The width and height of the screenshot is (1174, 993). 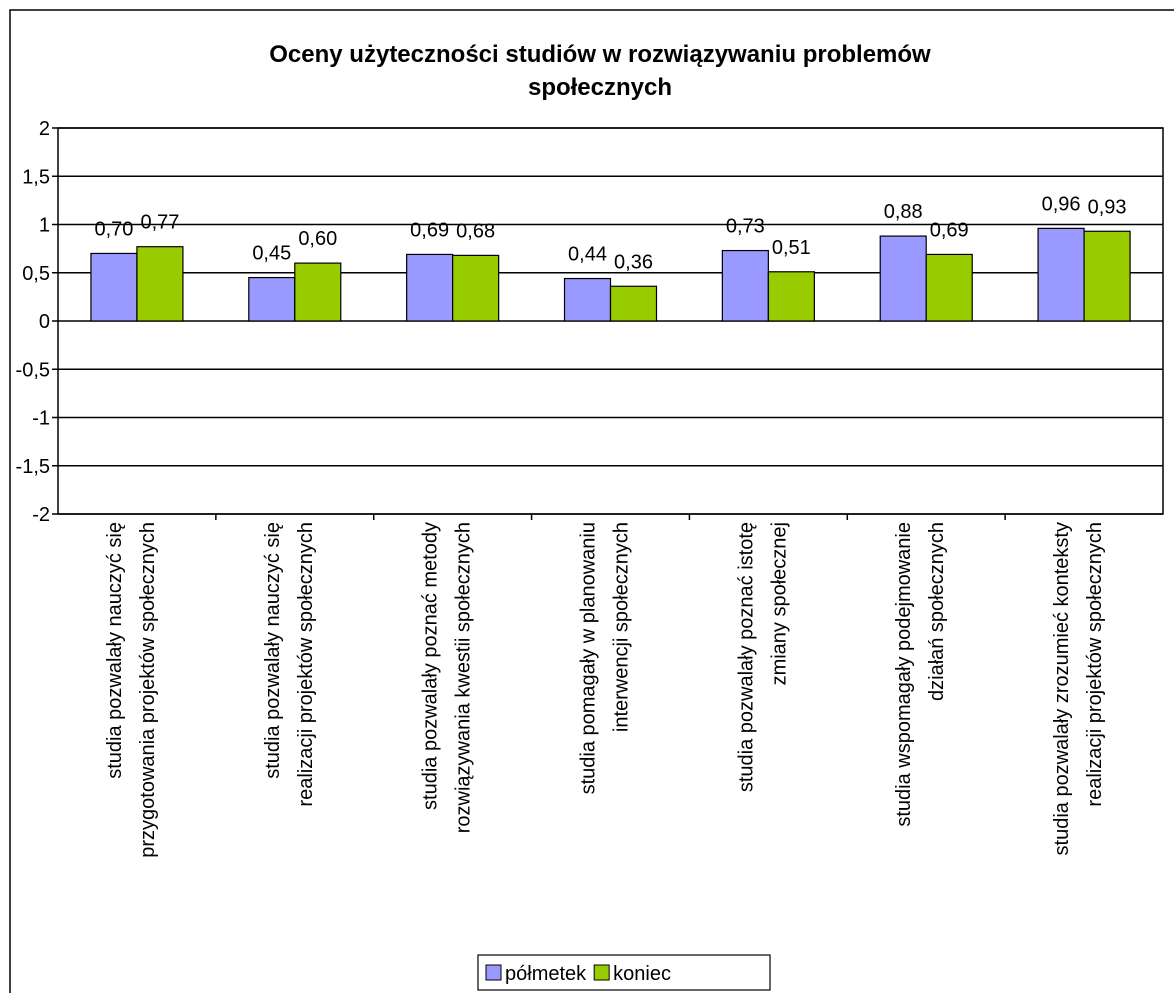 What do you see at coordinates (44, 226) in the screenshot?
I see `y-tick-label: 1` at bounding box center [44, 226].